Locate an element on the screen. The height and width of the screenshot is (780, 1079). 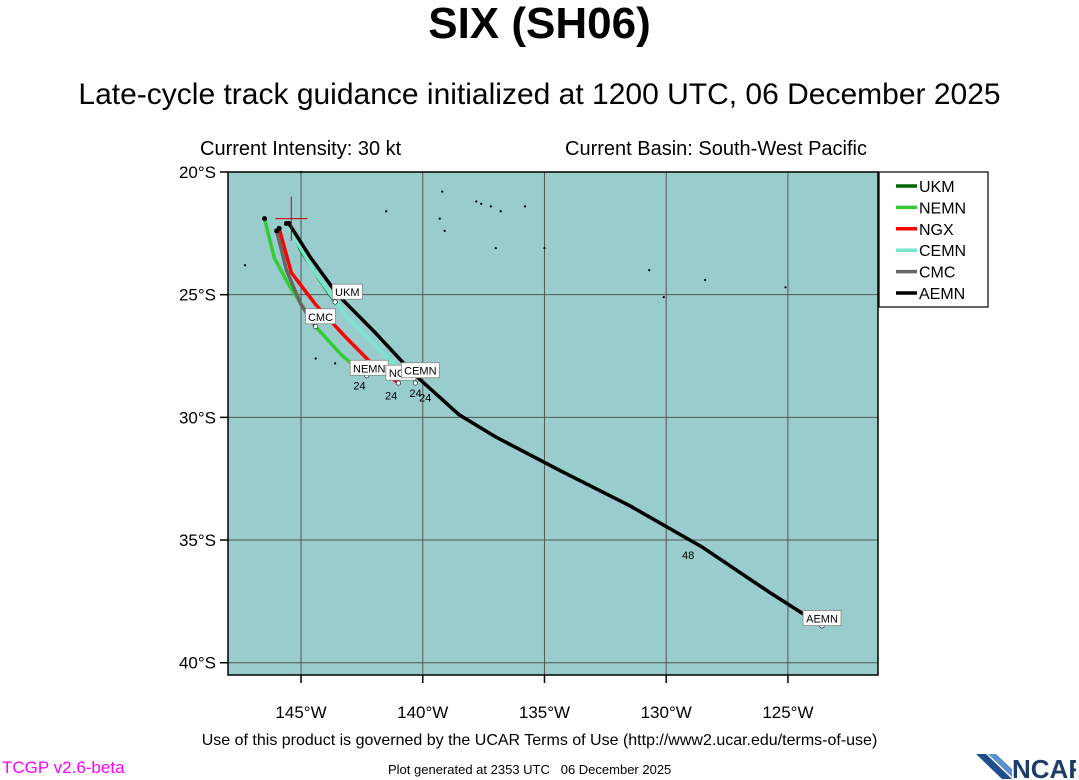
end-label-box-aemn is located at coordinates (822, 618).